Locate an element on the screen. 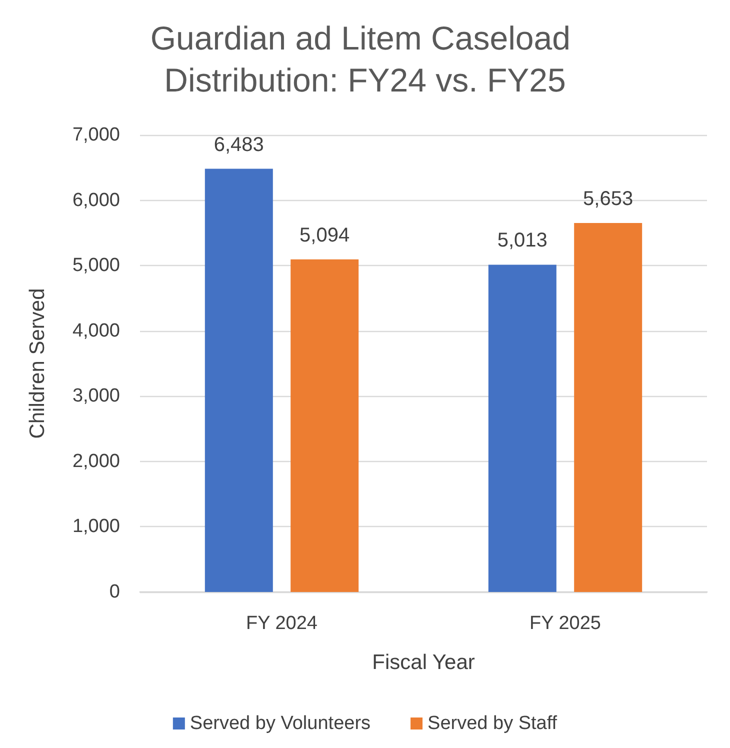 This screenshot has height=748, width=730. data-label: 5,653 is located at coordinates (608, 199).